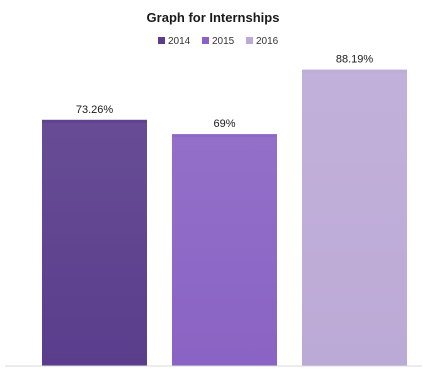 The height and width of the screenshot is (372, 427). I want to click on chart-legend: 2014 2015 2016, so click(218, 41).